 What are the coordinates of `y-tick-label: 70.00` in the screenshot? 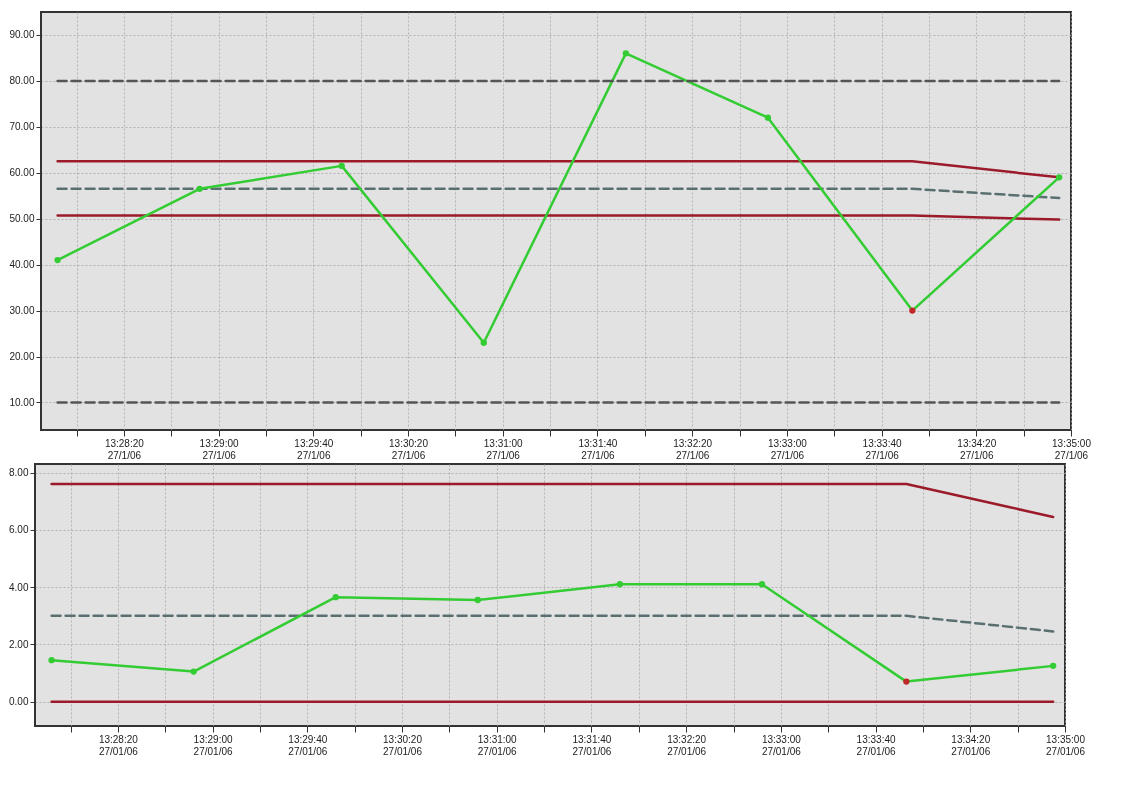 It's located at (22, 127).